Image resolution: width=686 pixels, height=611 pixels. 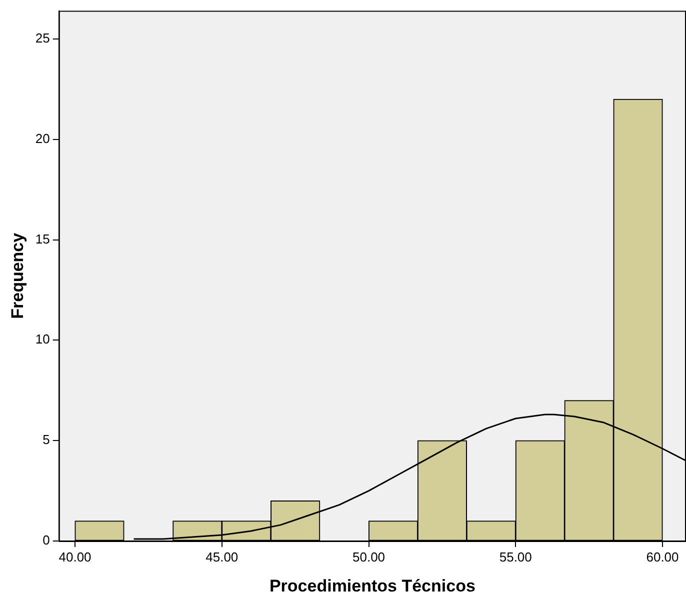 What do you see at coordinates (46, 440) in the screenshot?
I see `y-tick-label: 5` at bounding box center [46, 440].